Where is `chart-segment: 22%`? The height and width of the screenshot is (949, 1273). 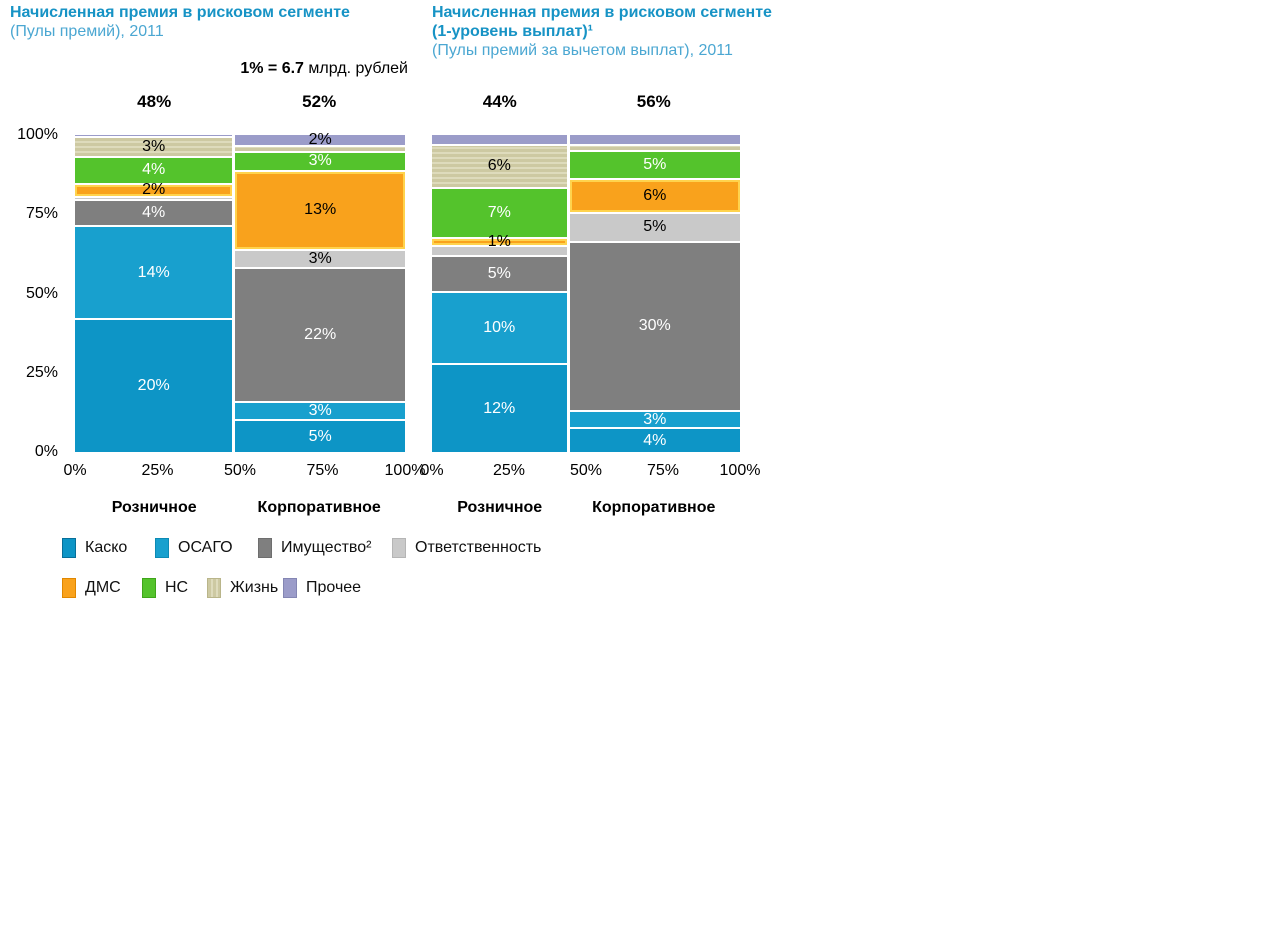 chart-segment: 22% is located at coordinates (320, 336).